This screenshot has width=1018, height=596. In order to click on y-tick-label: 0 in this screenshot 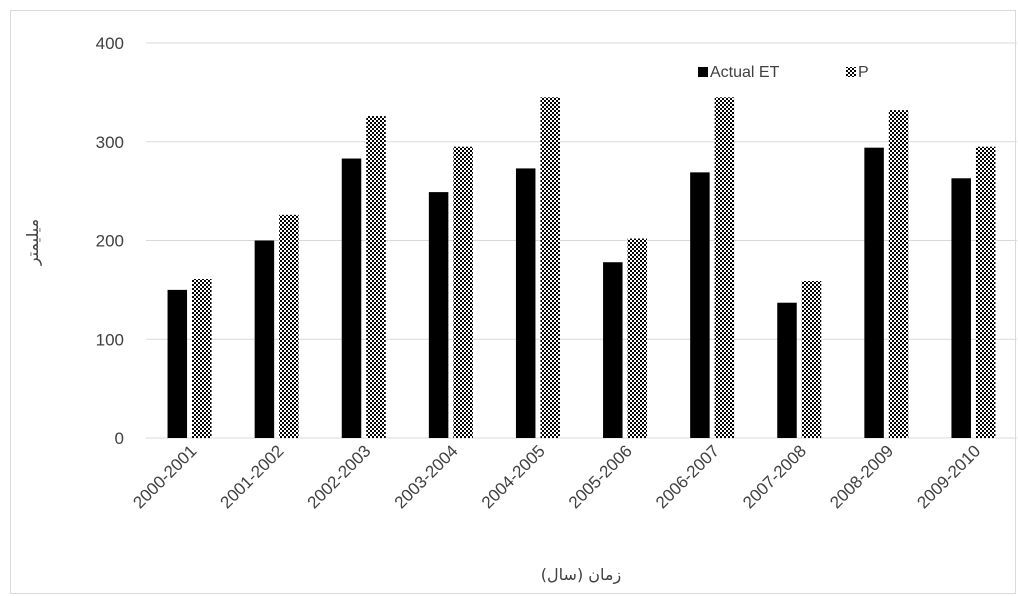, I will do `click(119, 438)`.